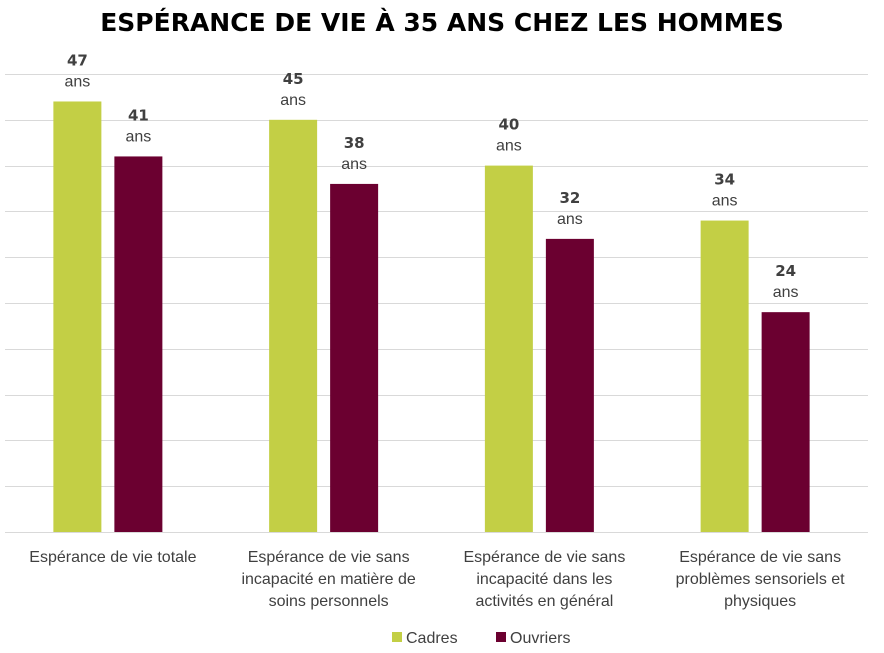 This screenshot has height=653, width=884. I want to click on data-label-value: 38, so click(354, 143).